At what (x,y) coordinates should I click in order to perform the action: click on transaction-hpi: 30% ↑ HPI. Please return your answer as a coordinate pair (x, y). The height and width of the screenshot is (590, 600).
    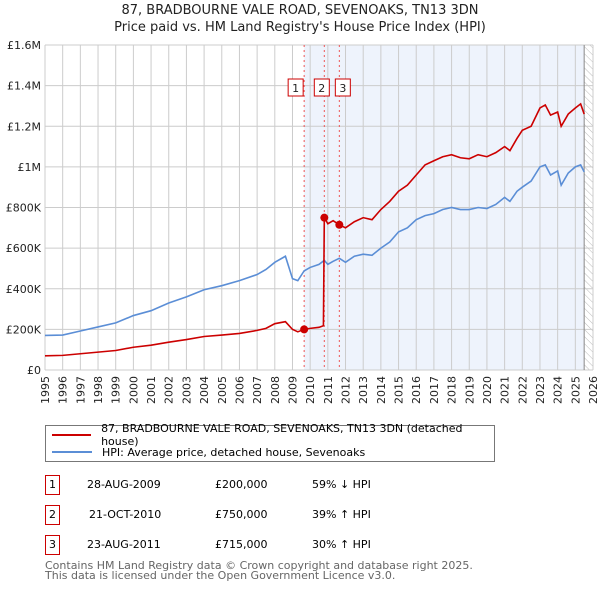
    Looking at the image, I should click on (341, 544).